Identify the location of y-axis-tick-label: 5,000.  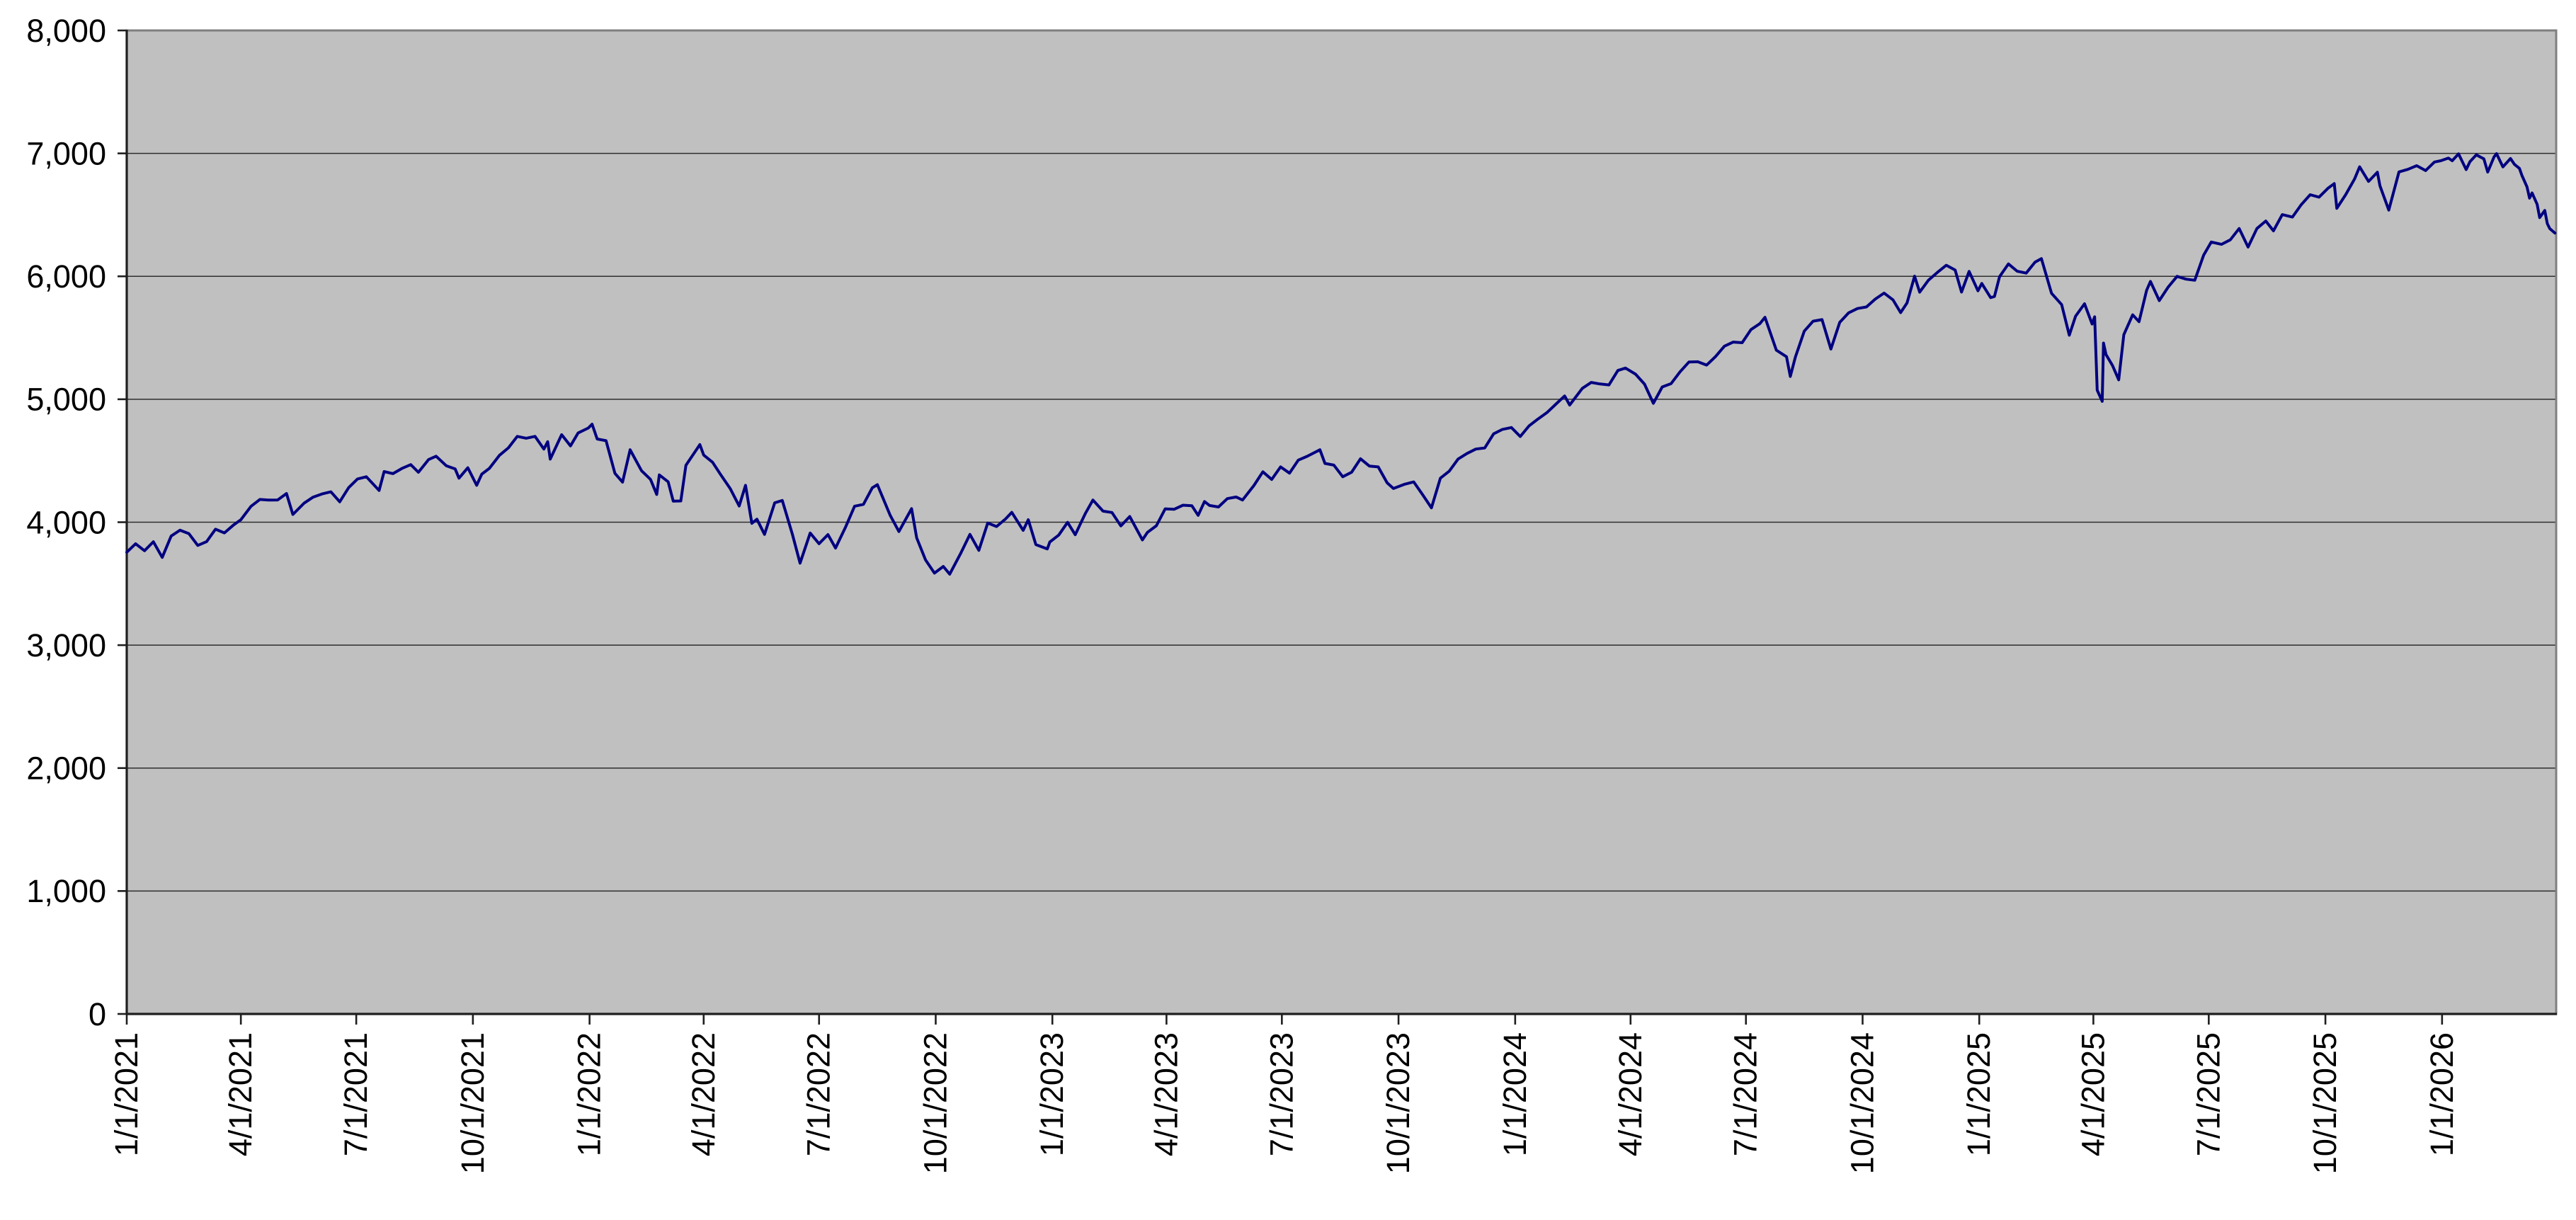
(66, 400).